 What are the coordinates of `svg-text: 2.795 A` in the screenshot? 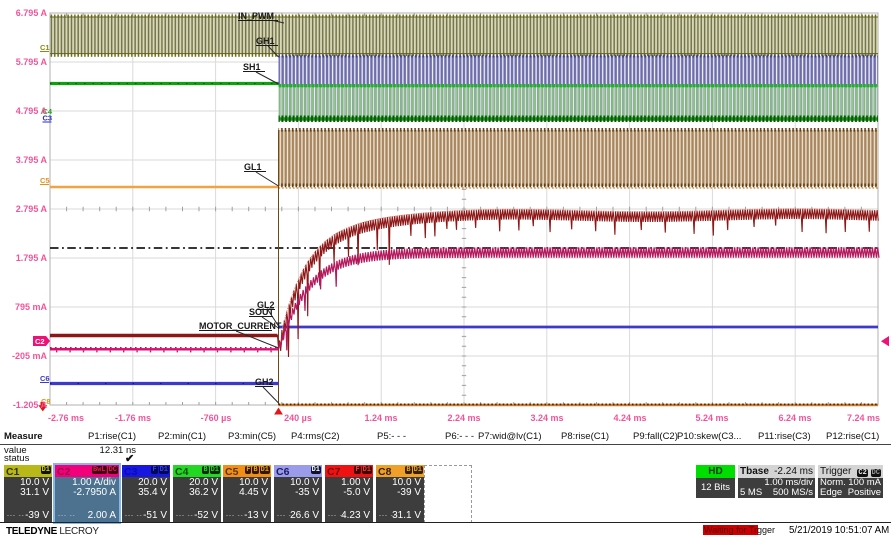 It's located at (32, 209).